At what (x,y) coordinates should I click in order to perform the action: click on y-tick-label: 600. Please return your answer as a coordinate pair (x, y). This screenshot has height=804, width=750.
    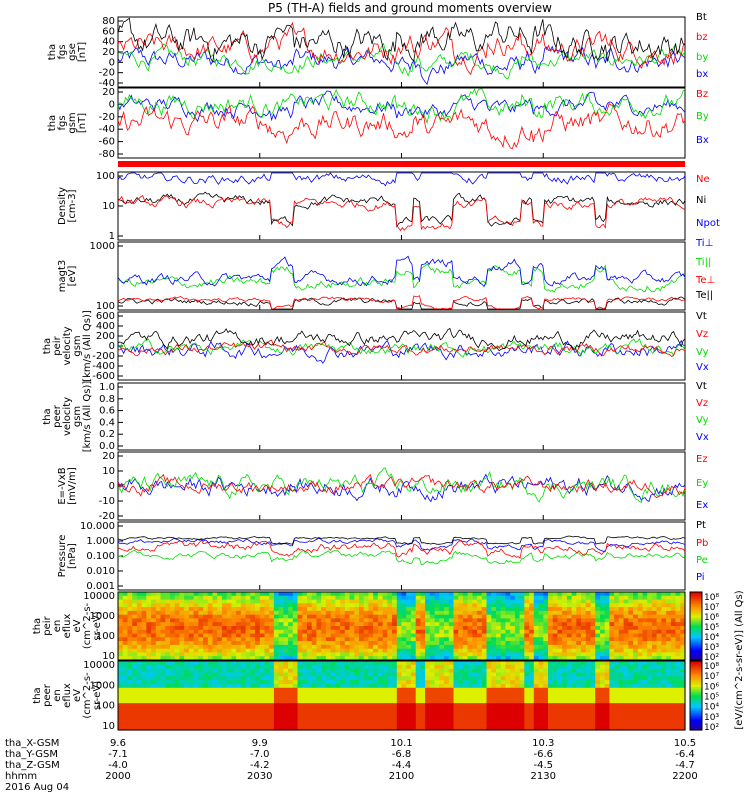
    Looking at the image, I should click on (105, 316).